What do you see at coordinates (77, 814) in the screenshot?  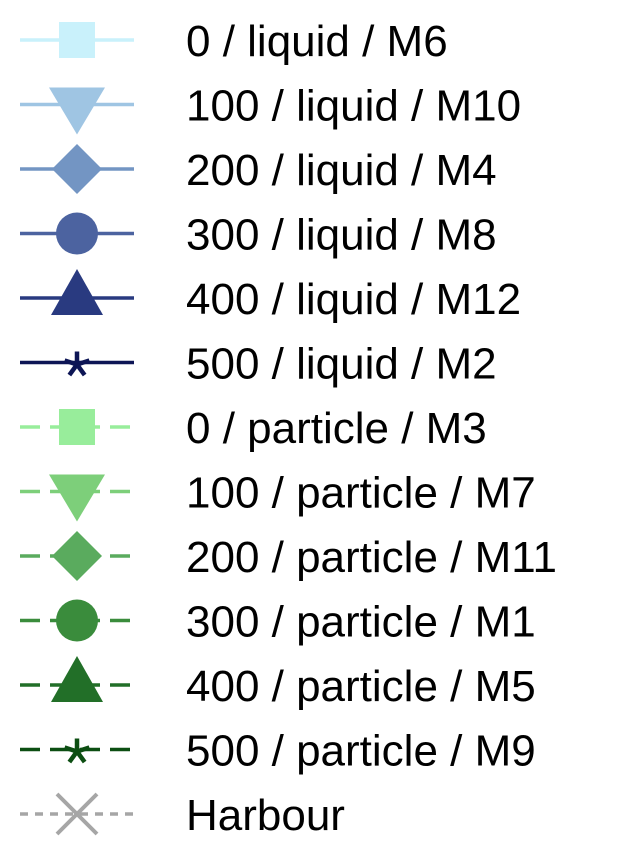 I see `legend-marker-x` at bounding box center [77, 814].